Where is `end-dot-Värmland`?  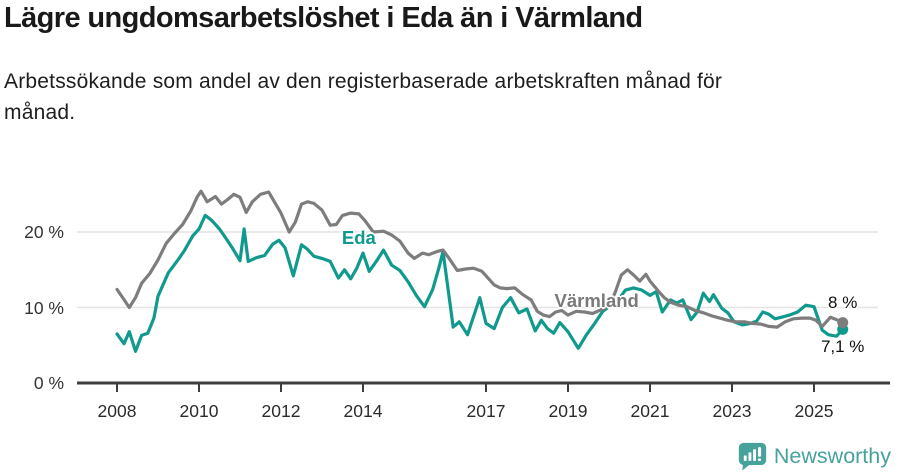 end-dot-Värmland is located at coordinates (843, 323).